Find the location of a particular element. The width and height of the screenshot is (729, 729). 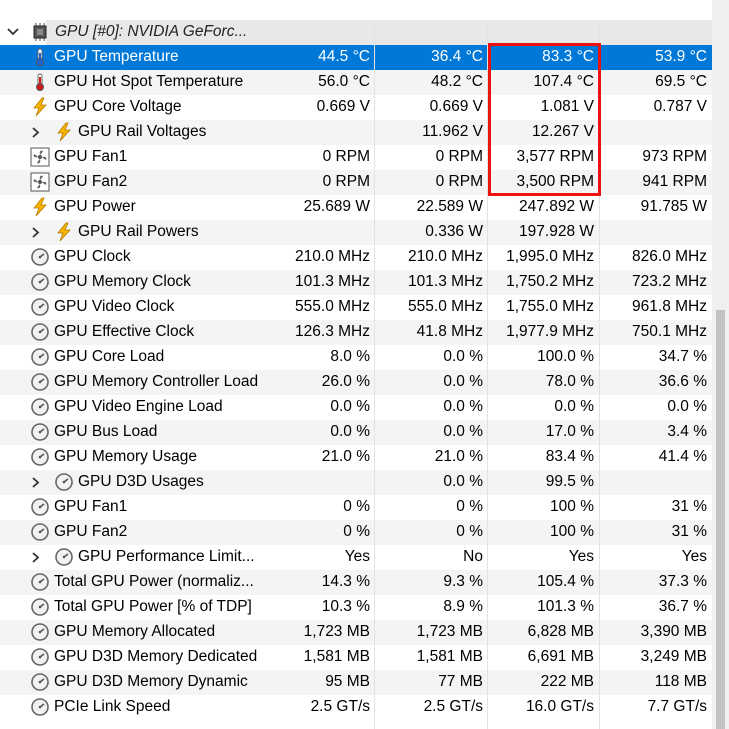

sensor-row-gpu-fan1: GPU Fan1 0 RPM 0 RPM 3,577 RPM 973 RPM is located at coordinates (356, 157).